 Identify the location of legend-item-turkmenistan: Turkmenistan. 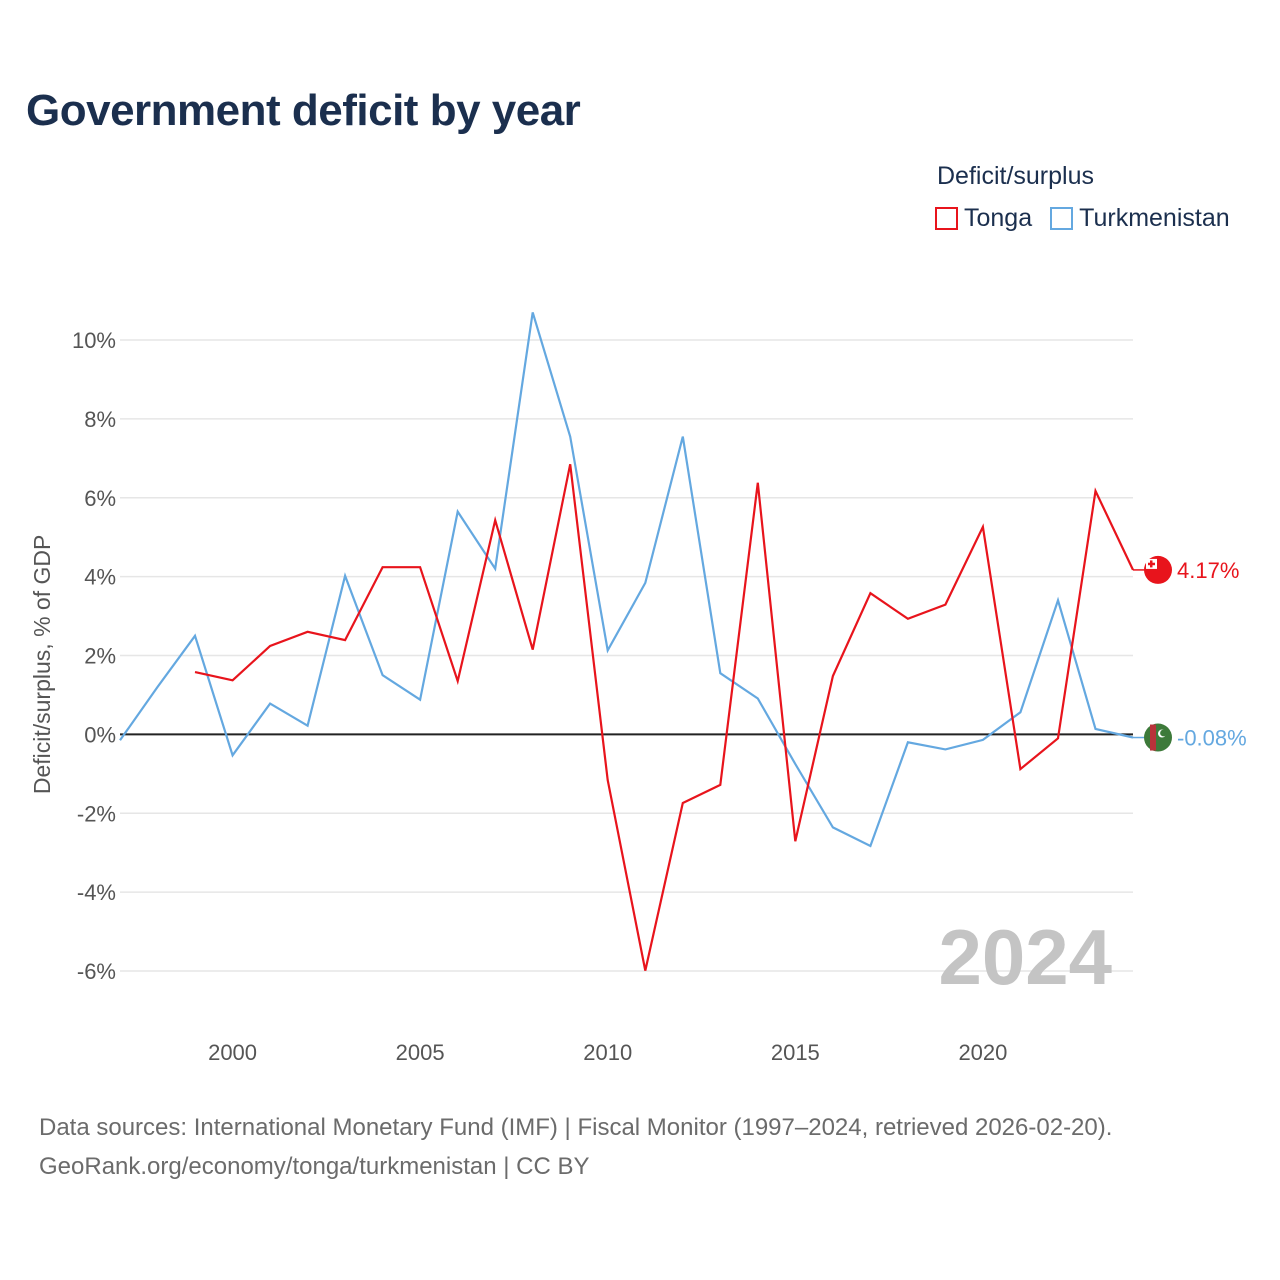
(1140, 218).